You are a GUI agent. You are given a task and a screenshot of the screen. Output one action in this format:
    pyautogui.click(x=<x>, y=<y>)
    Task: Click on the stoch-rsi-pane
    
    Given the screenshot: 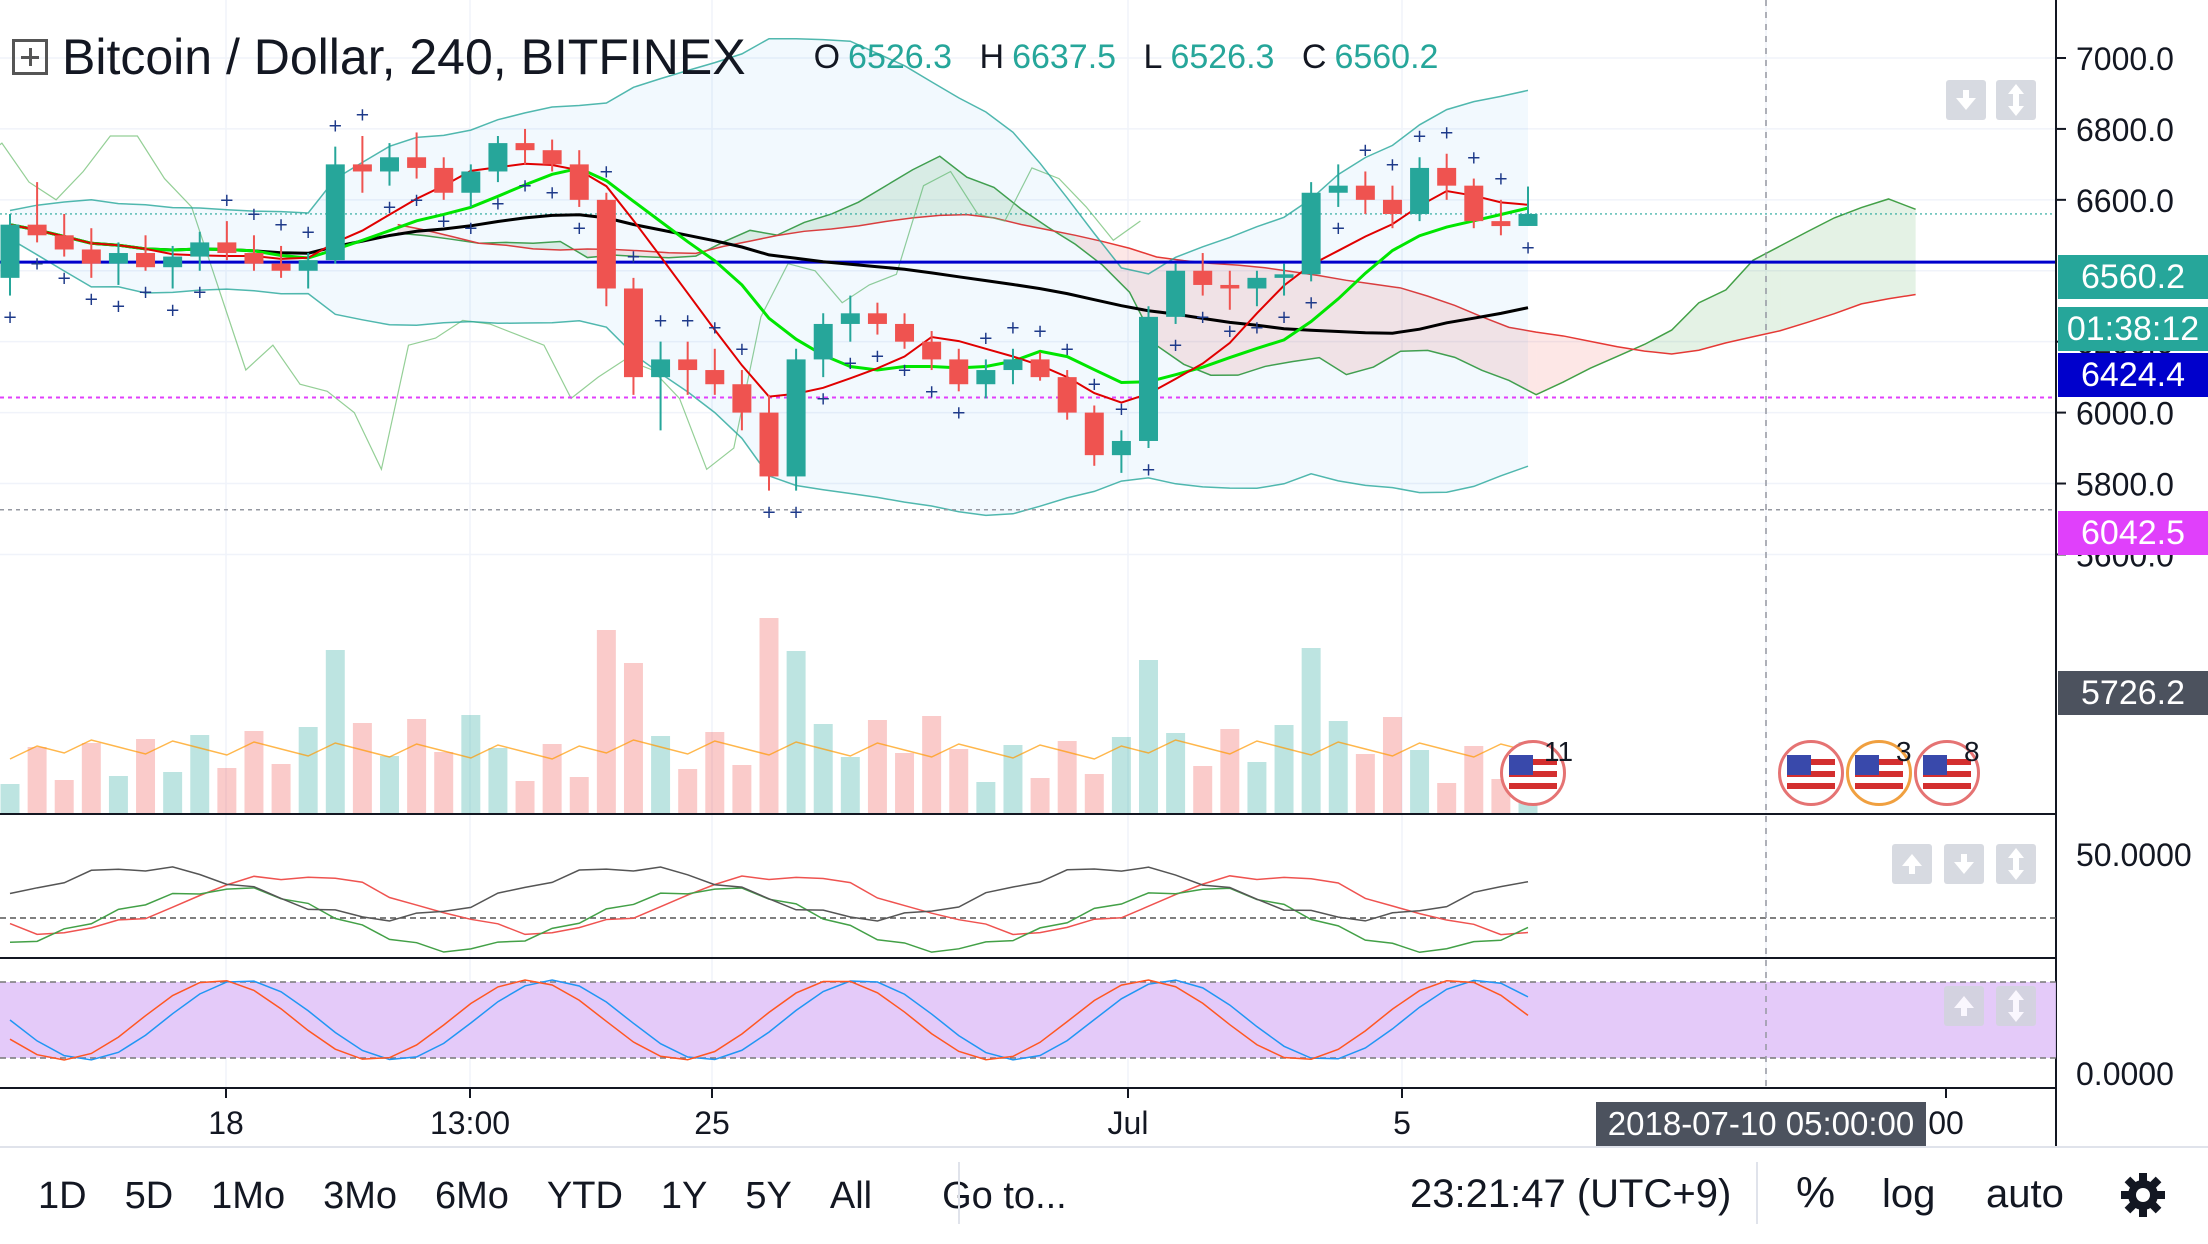 What is the action you would take?
    pyautogui.click(x=1028, y=1020)
    